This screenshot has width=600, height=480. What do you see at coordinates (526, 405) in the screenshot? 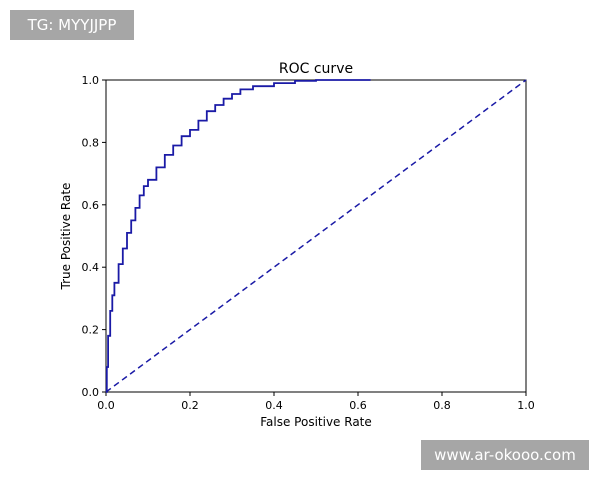
I see `x-tick-label: 1.0` at bounding box center [526, 405].